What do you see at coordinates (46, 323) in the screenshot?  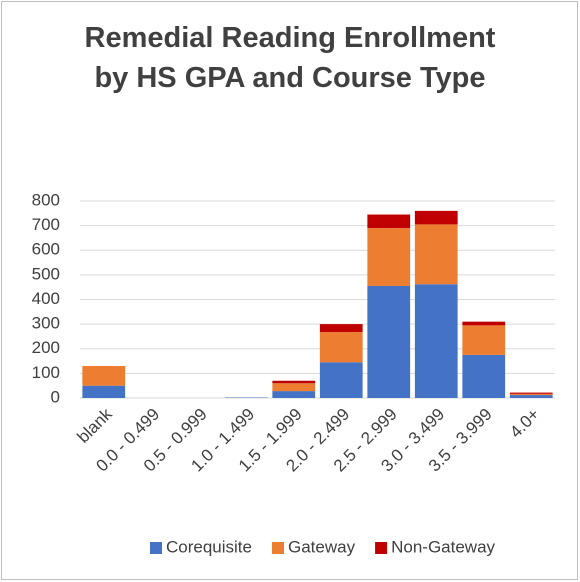 I see `y-tick-label: 300` at bounding box center [46, 323].